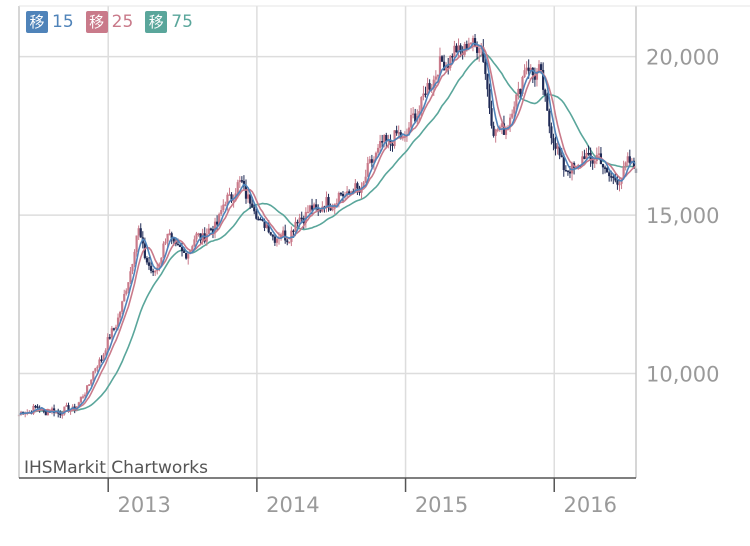 Image resolution: width=750 pixels, height=546 pixels. Describe the element at coordinates (169, 22) in the screenshot. I see `legend-item-ma75: 移 75` at that location.